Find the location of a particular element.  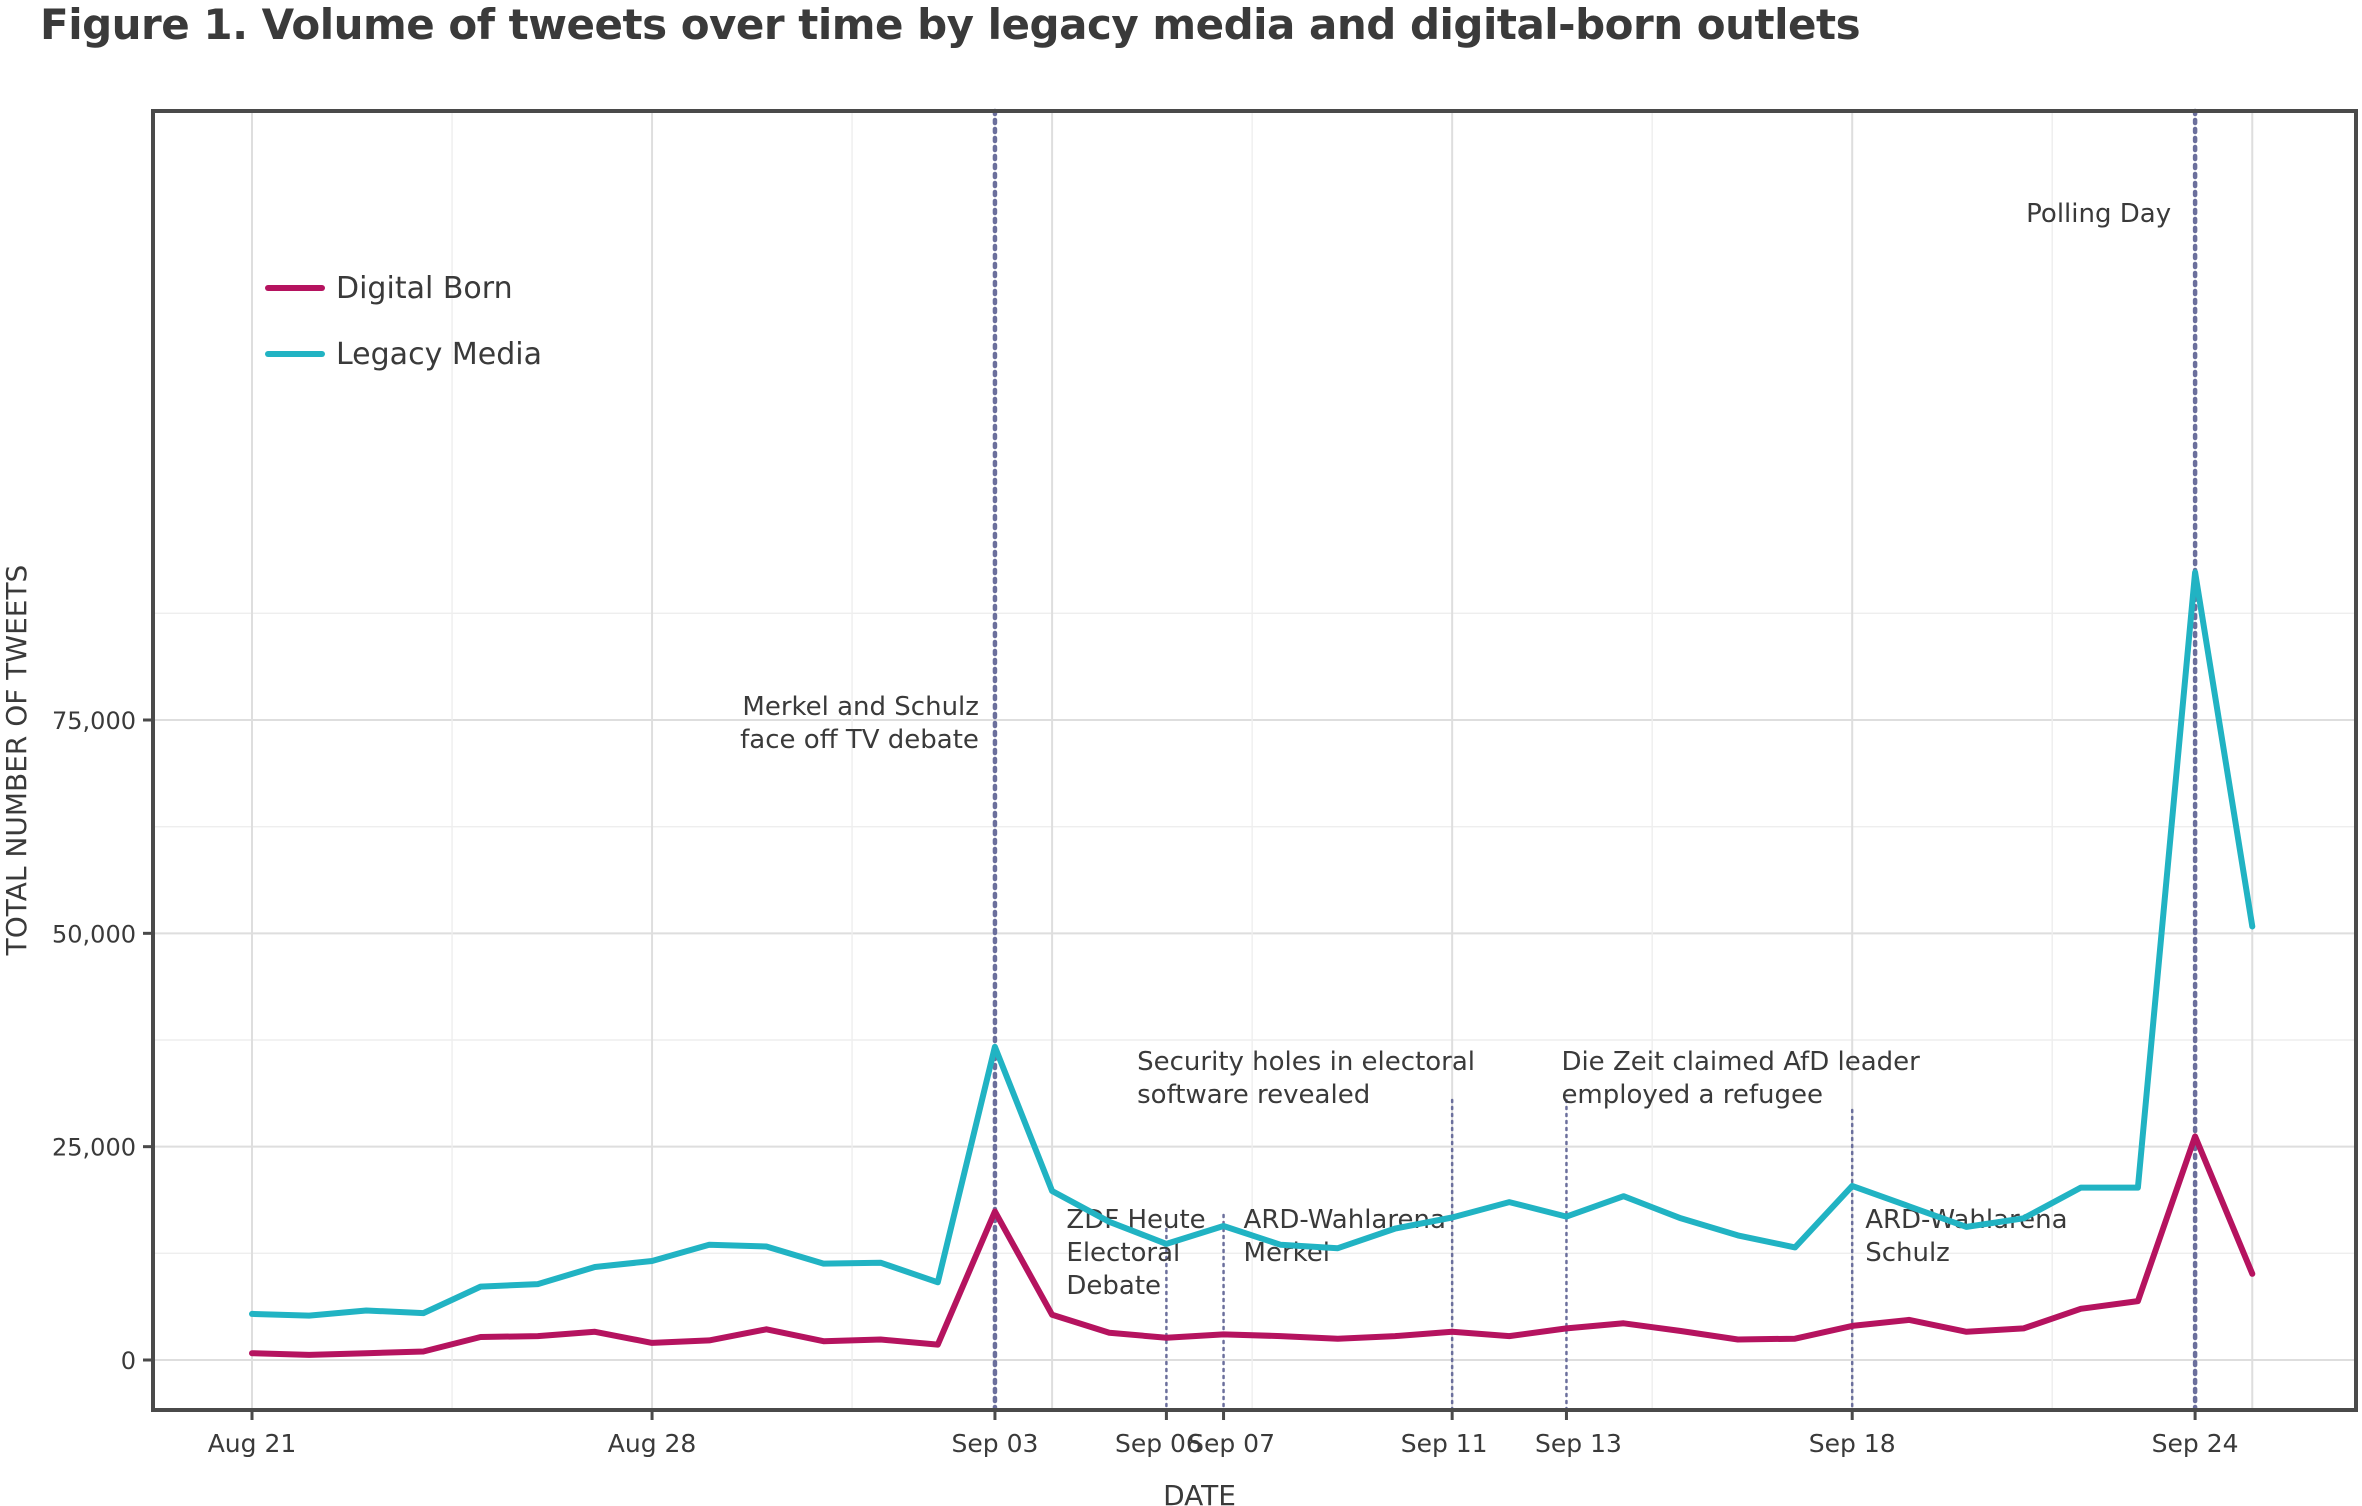

legend-label: Legacy Media is located at coordinates (439, 354).